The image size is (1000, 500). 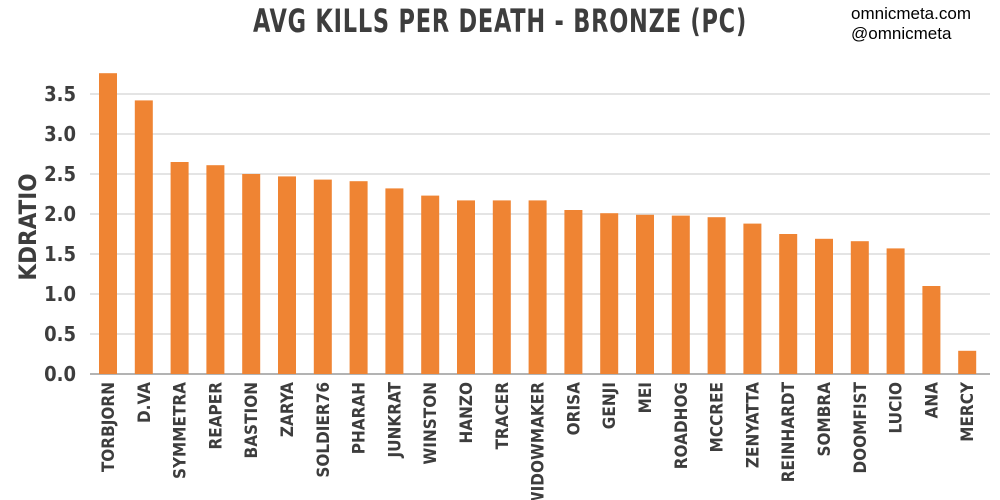 What do you see at coordinates (610, 405) in the screenshot?
I see `x-tick-label: GENJI` at bounding box center [610, 405].